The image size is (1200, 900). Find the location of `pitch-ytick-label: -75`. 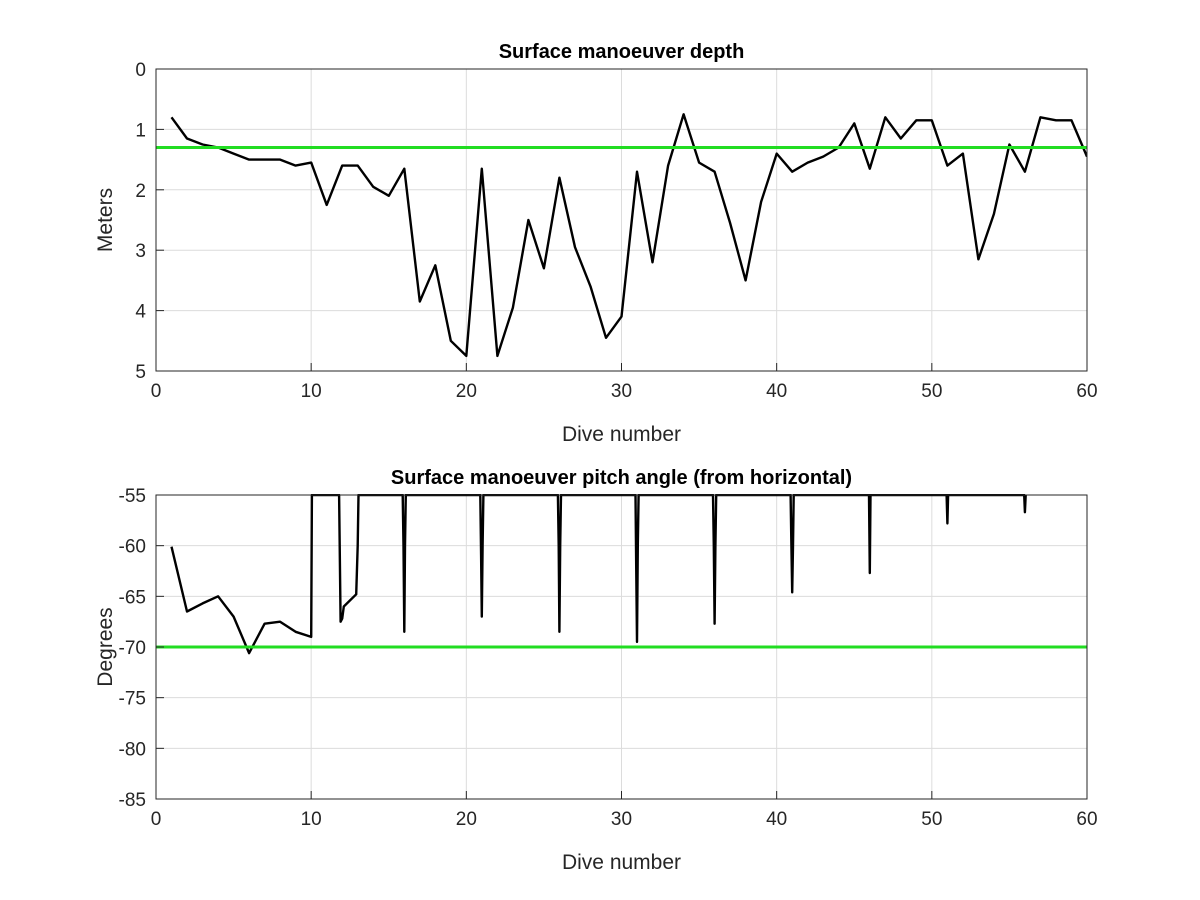

pitch-ytick-label: -75 is located at coordinates (132, 699).